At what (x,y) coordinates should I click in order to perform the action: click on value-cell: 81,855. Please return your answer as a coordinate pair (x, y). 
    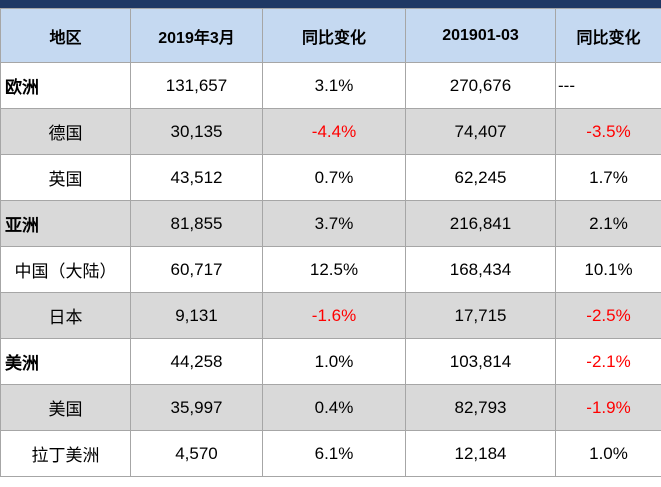
    Looking at the image, I should click on (196, 223).